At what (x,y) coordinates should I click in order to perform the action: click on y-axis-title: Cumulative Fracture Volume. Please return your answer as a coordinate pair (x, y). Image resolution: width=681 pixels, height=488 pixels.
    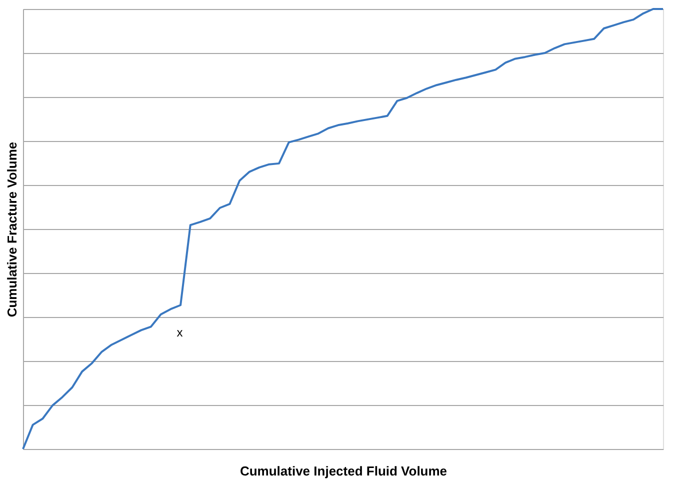
    Looking at the image, I should click on (12, 230).